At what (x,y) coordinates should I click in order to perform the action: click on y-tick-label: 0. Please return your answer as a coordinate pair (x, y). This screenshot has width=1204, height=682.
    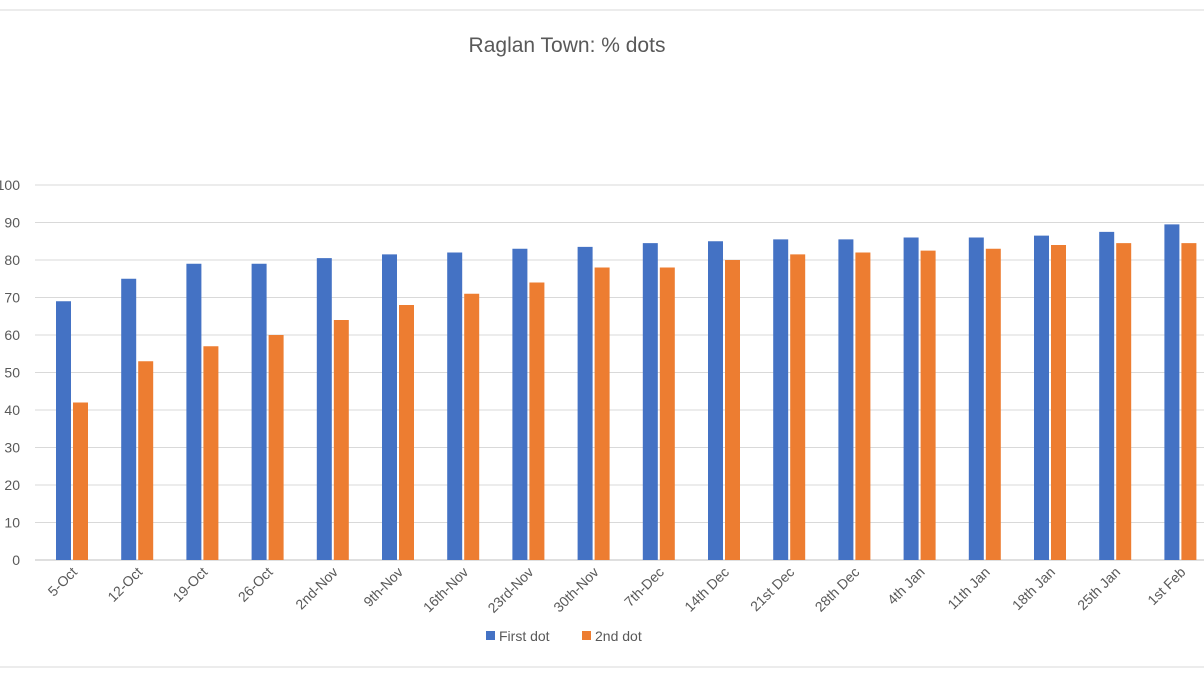
    Looking at the image, I should click on (16, 560).